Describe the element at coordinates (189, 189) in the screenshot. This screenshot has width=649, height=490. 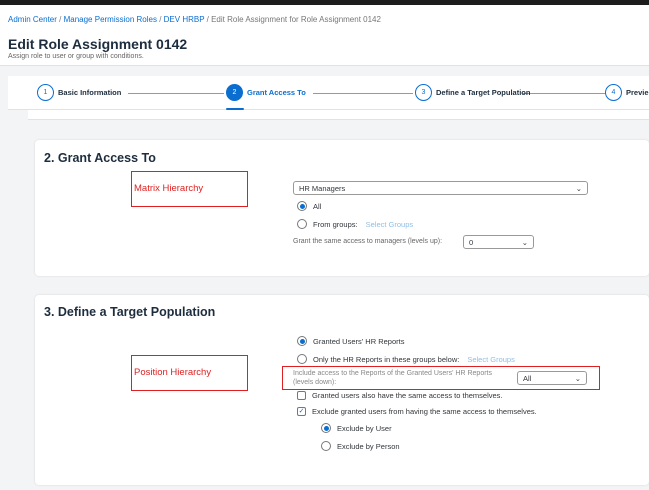
I see `annotation-matrix-hierarchy: Matrix Hierarchy` at that location.